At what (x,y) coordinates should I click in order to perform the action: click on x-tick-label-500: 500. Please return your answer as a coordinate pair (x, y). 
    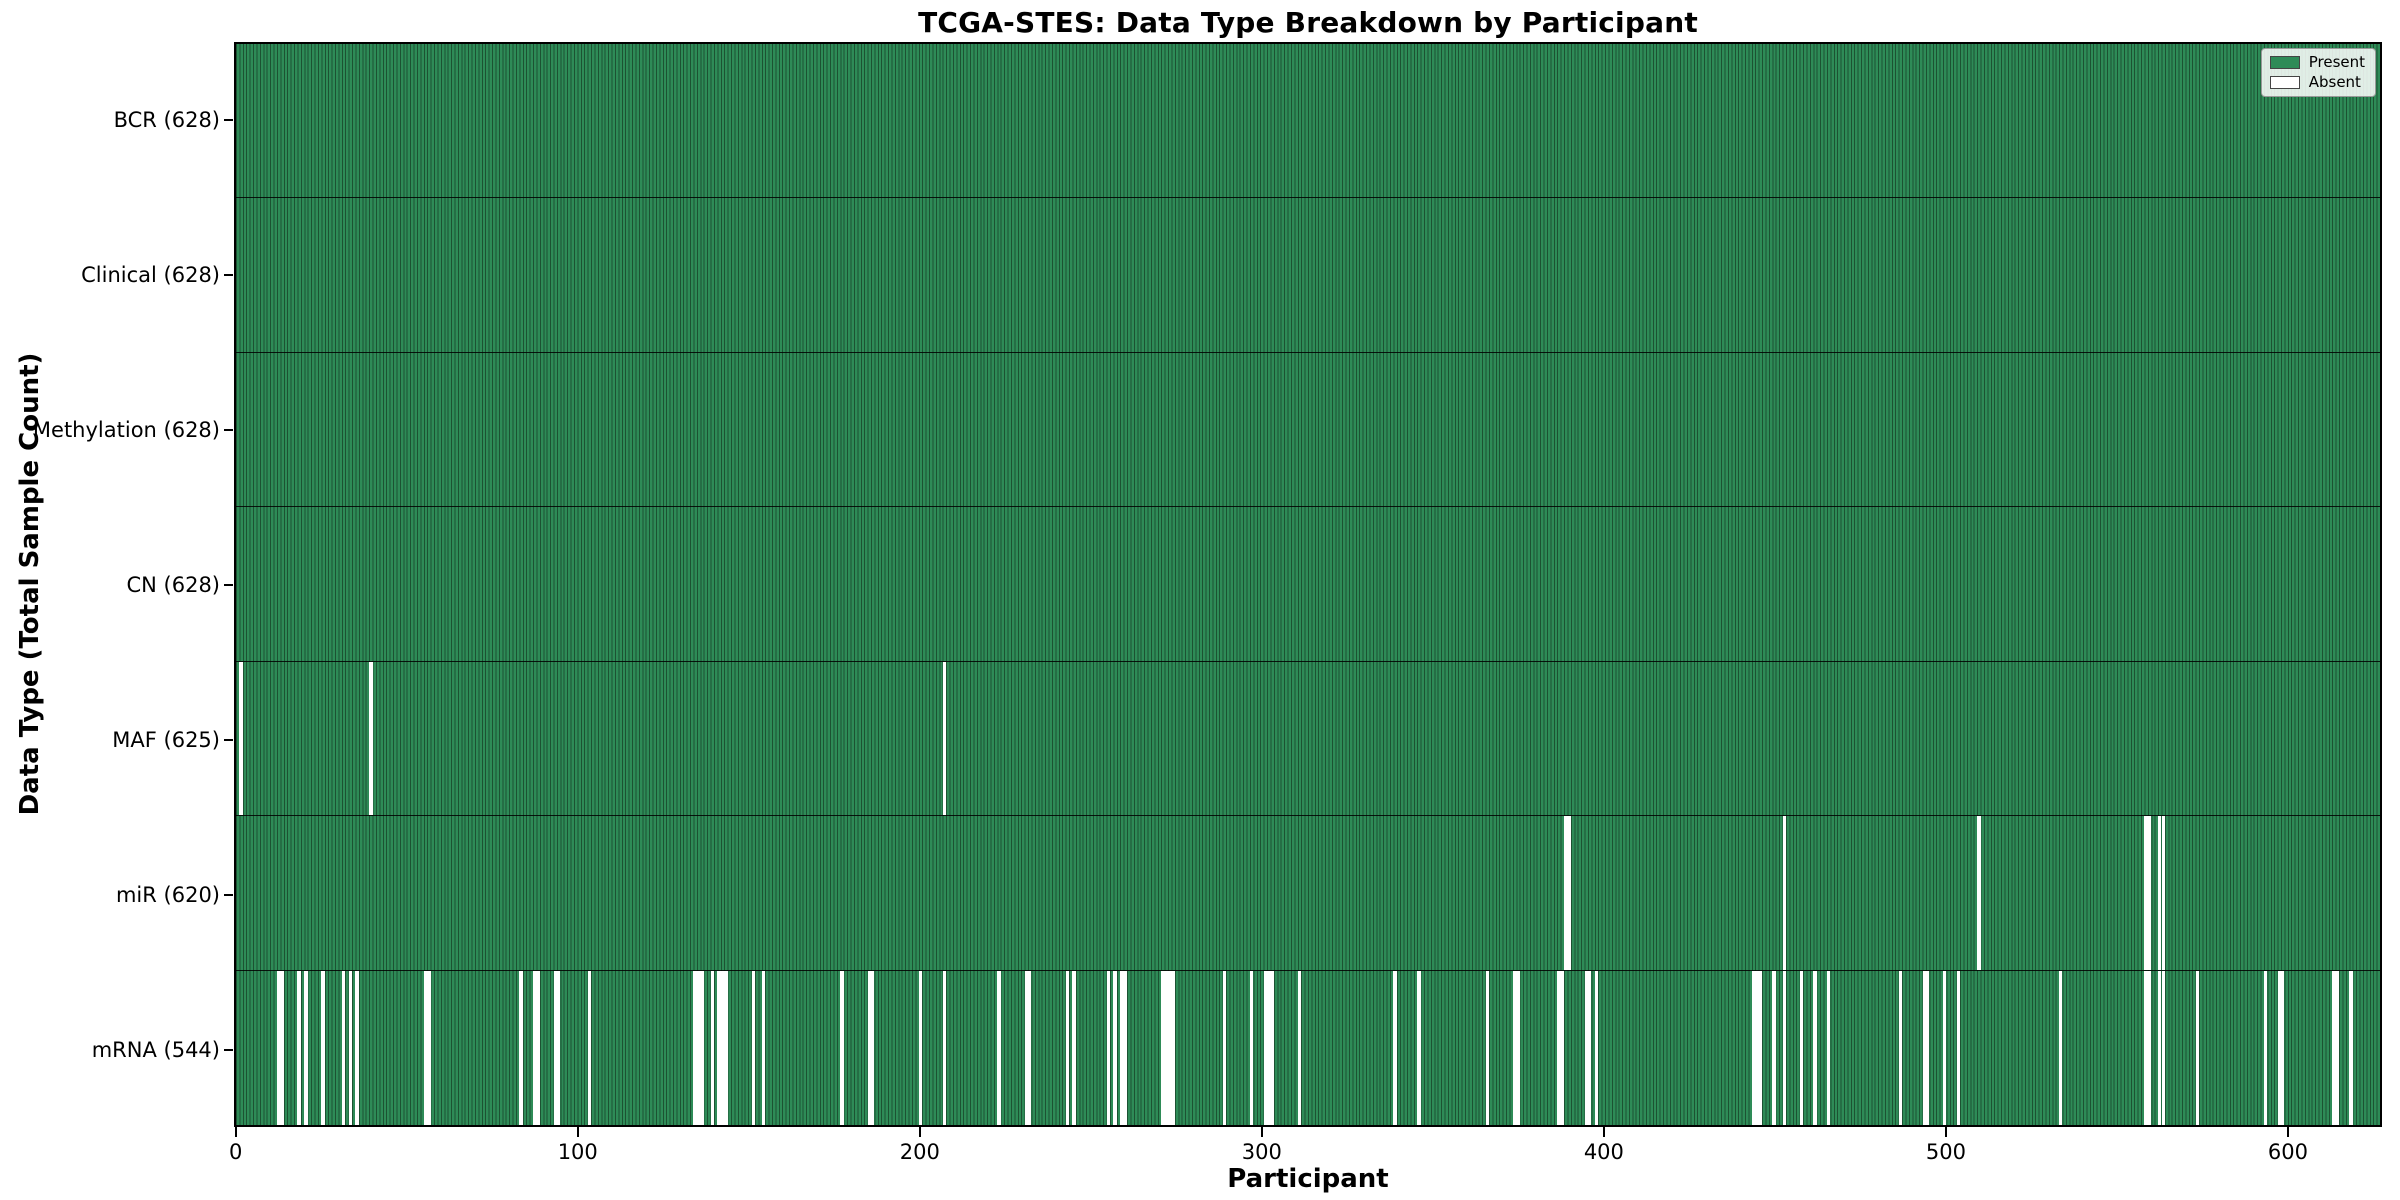
    Looking at the image, I should click on (1945, 1152).